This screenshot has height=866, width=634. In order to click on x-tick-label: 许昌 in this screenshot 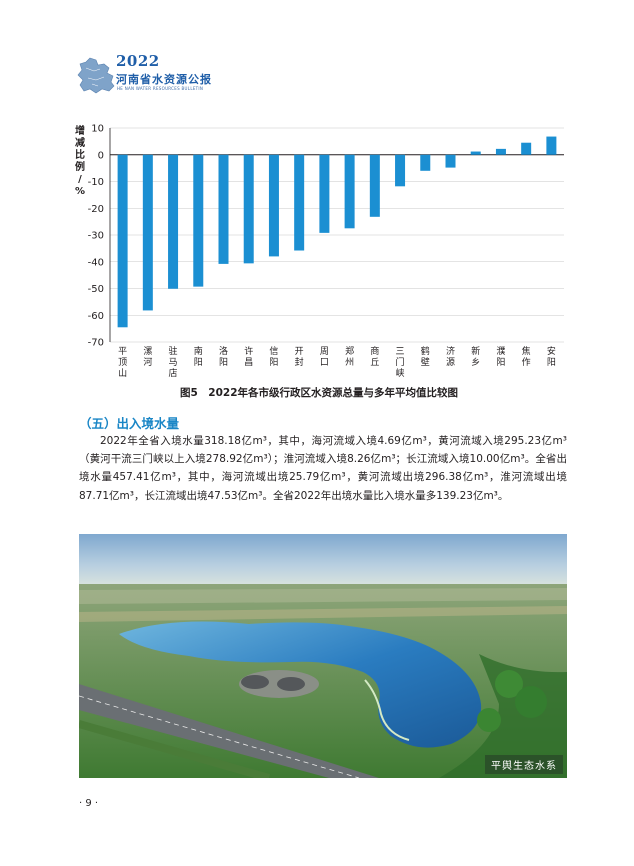, I will do `click(248, 356)`.